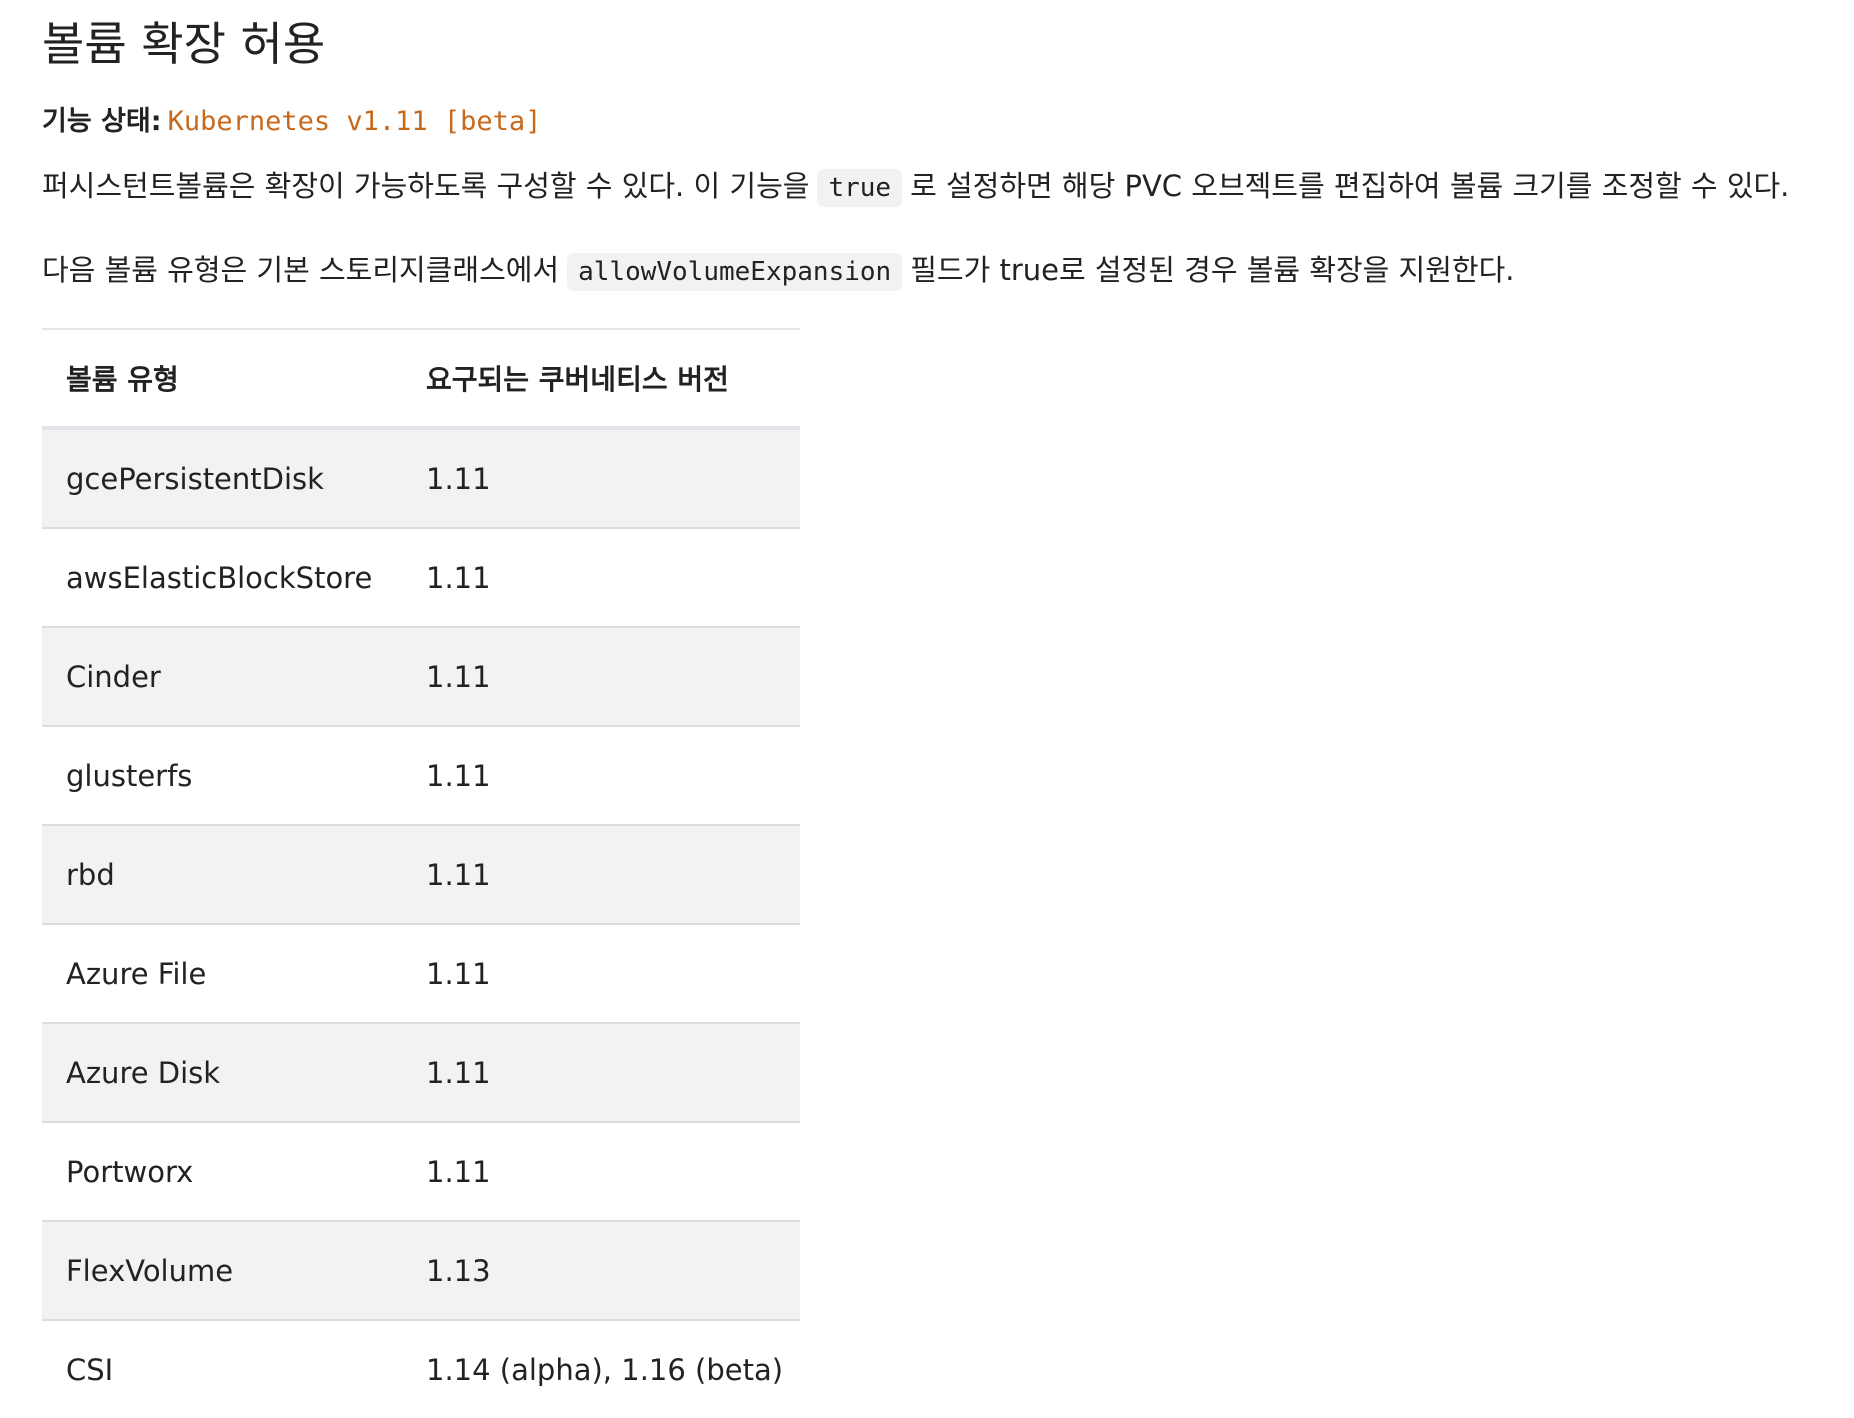 The width and height of the screenshot is (1854, 1418). Describe the element at coordinates (222, 1073) in the screenshot. I see `volume-type-cell: Azure Disk` at that location.